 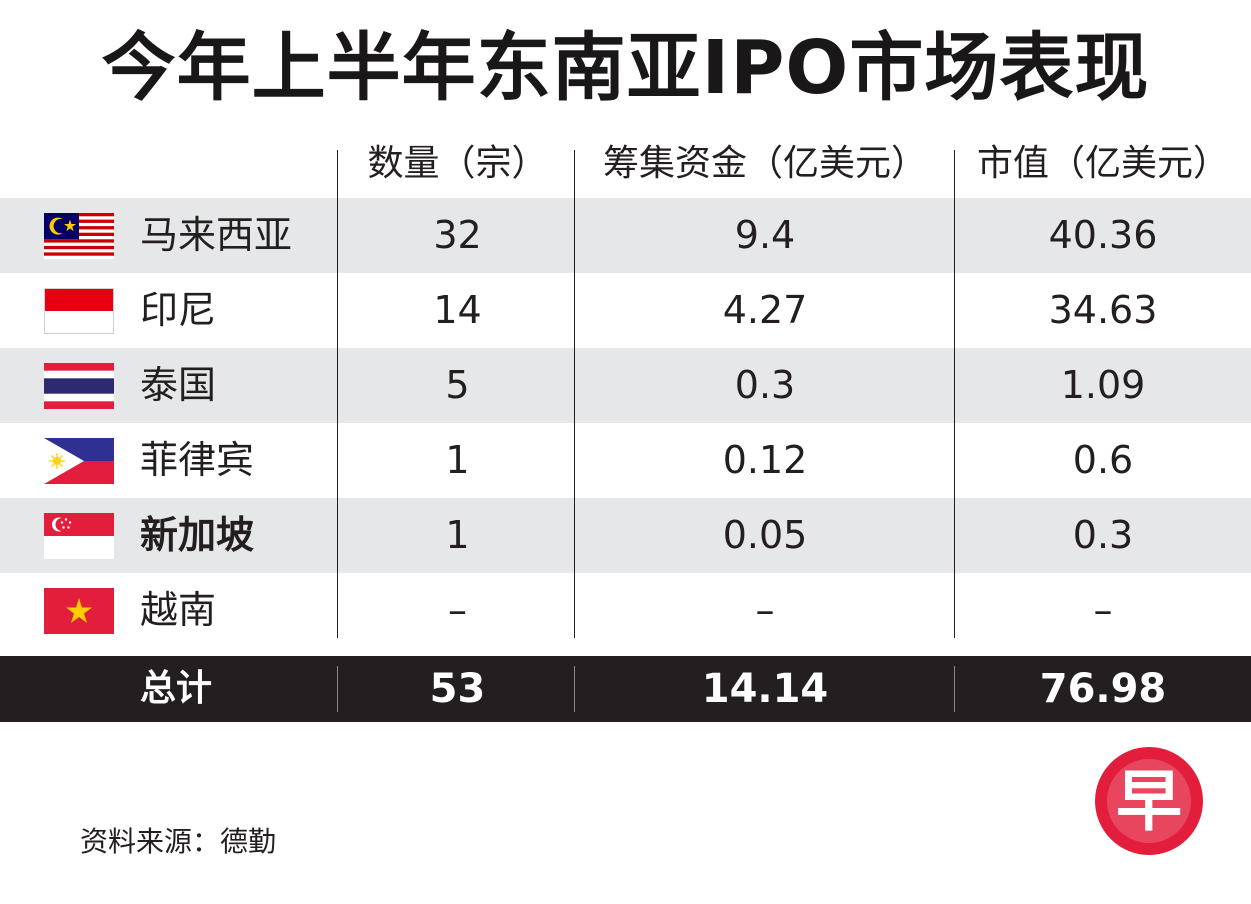 I want to click on column-header-market-cap: 市值（亿美元）, so click(x=1102, y=163).